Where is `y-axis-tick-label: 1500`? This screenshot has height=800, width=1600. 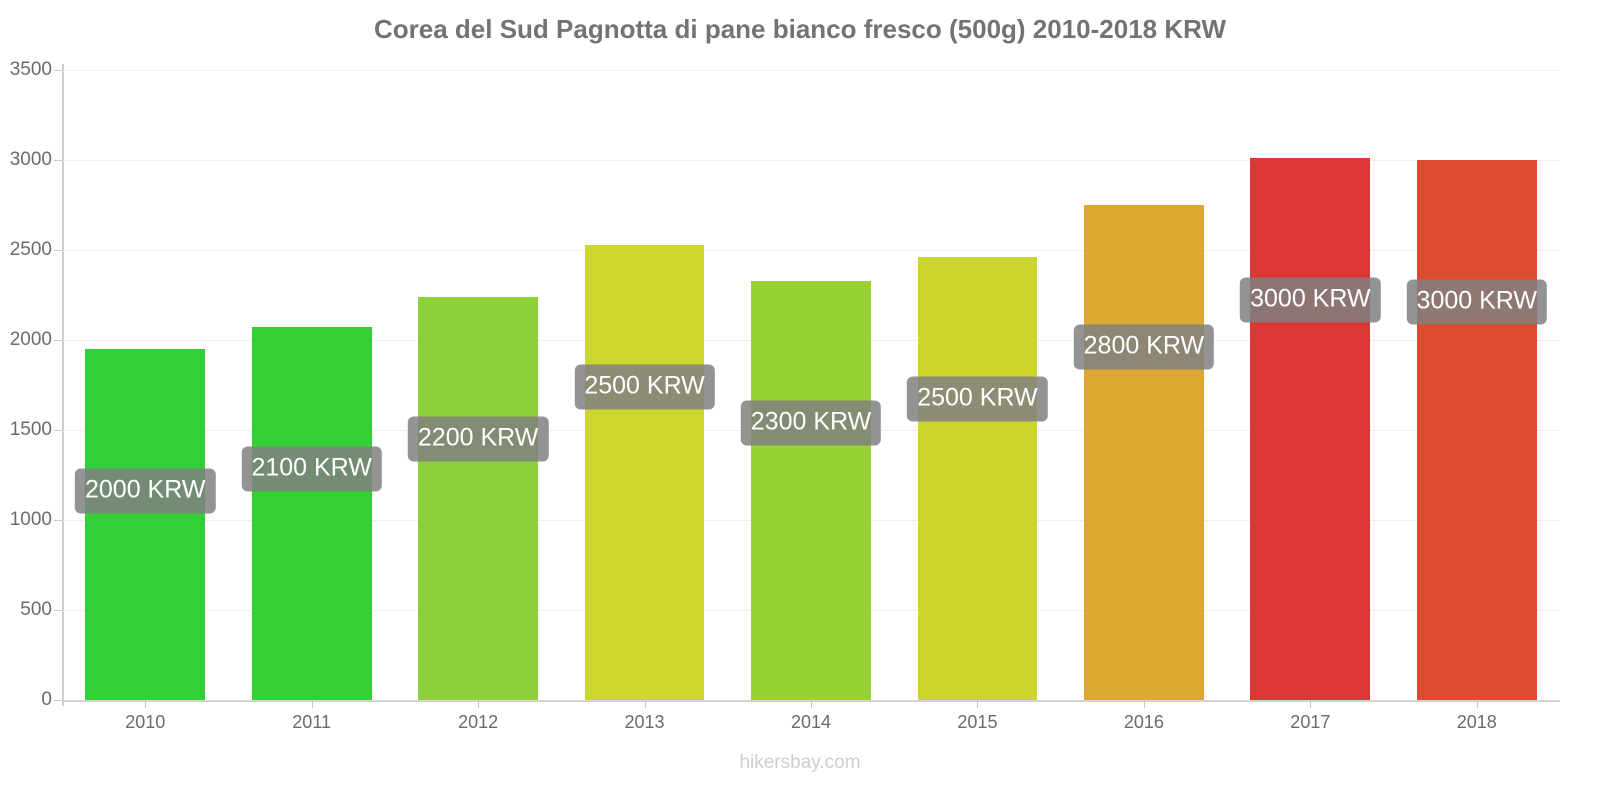
y-axis-tick-label: 1500 is located at coordinates (30, 429).